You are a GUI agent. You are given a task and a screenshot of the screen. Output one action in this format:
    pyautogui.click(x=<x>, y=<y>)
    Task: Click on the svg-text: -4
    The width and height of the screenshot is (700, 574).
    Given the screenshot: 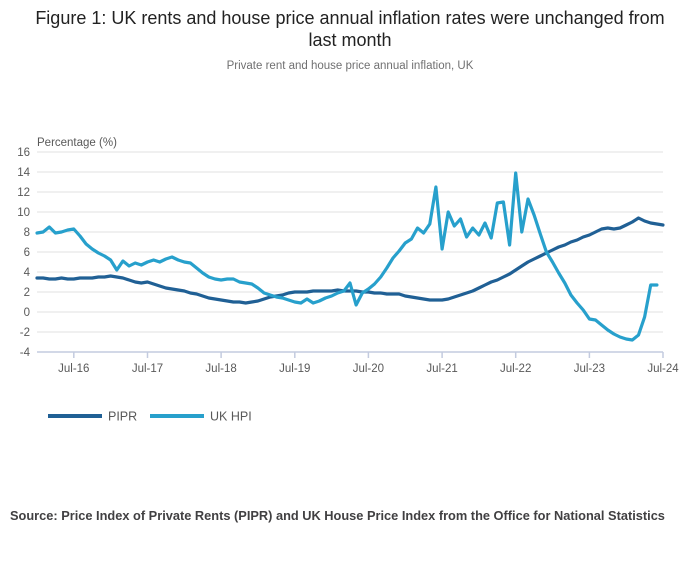 What is the action you would take?
    pyautogui.click(x=25, y=353)
    